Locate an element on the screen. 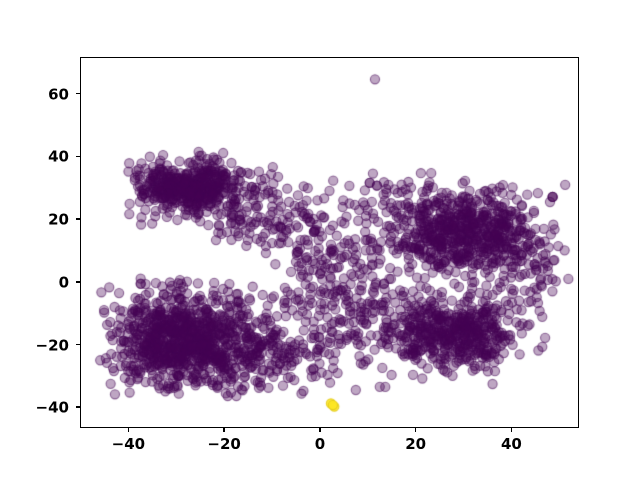  y-tick-label: 0 is located at coordinates (63, 282).